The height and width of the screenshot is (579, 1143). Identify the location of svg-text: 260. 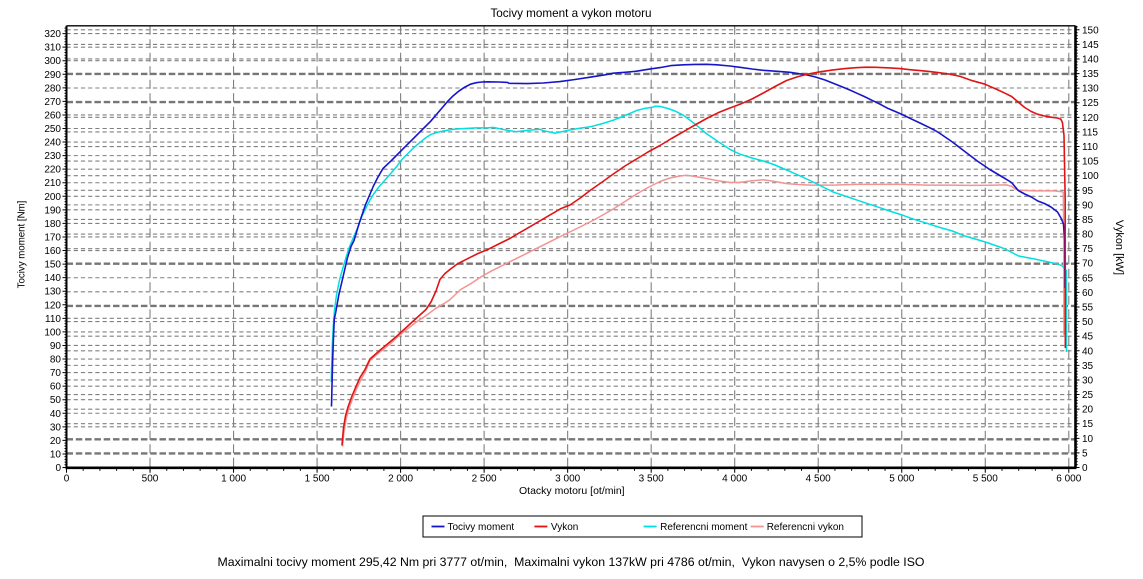
(52, 115).